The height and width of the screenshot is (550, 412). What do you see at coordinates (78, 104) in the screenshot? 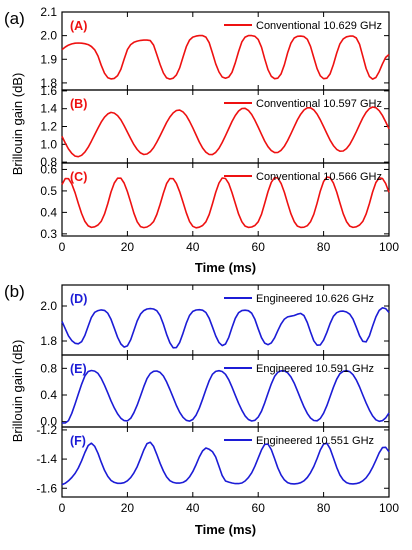
I see `panel-label: (B)` at bounding box center [78, 104].